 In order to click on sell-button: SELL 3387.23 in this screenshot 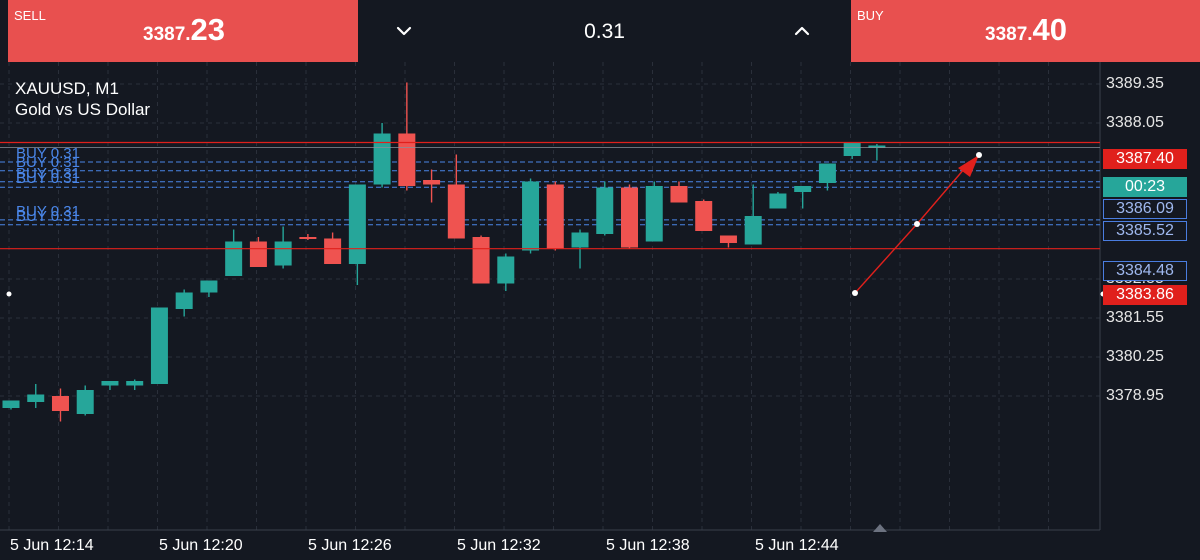, I will do `click(183, 31)`.